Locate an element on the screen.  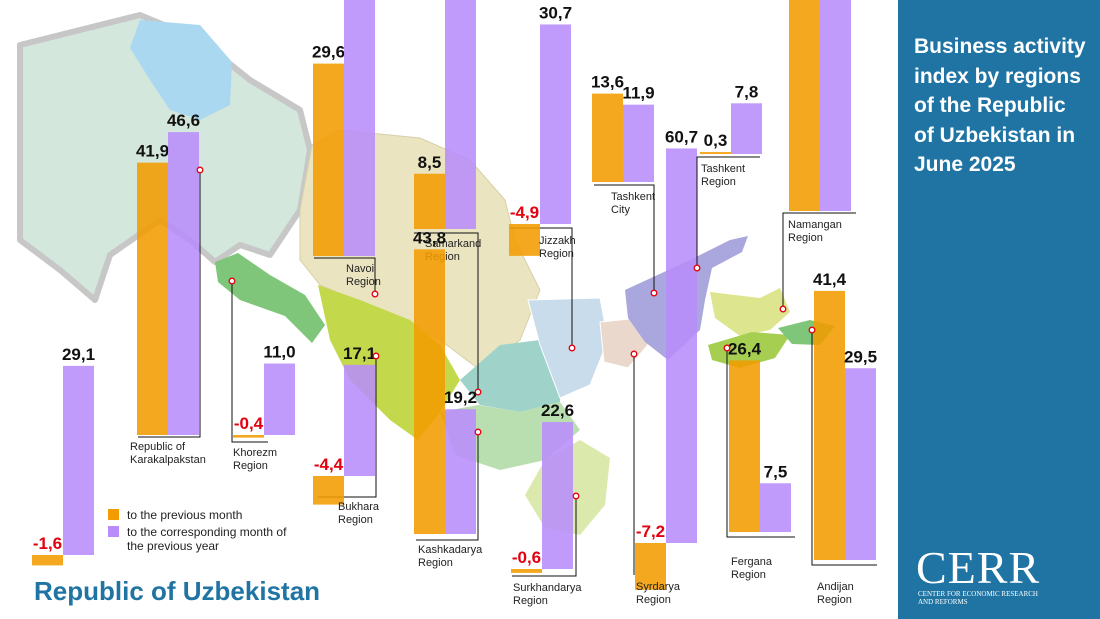
bar-previous-month-syrdarya-region is located at coordinates (650, 566).